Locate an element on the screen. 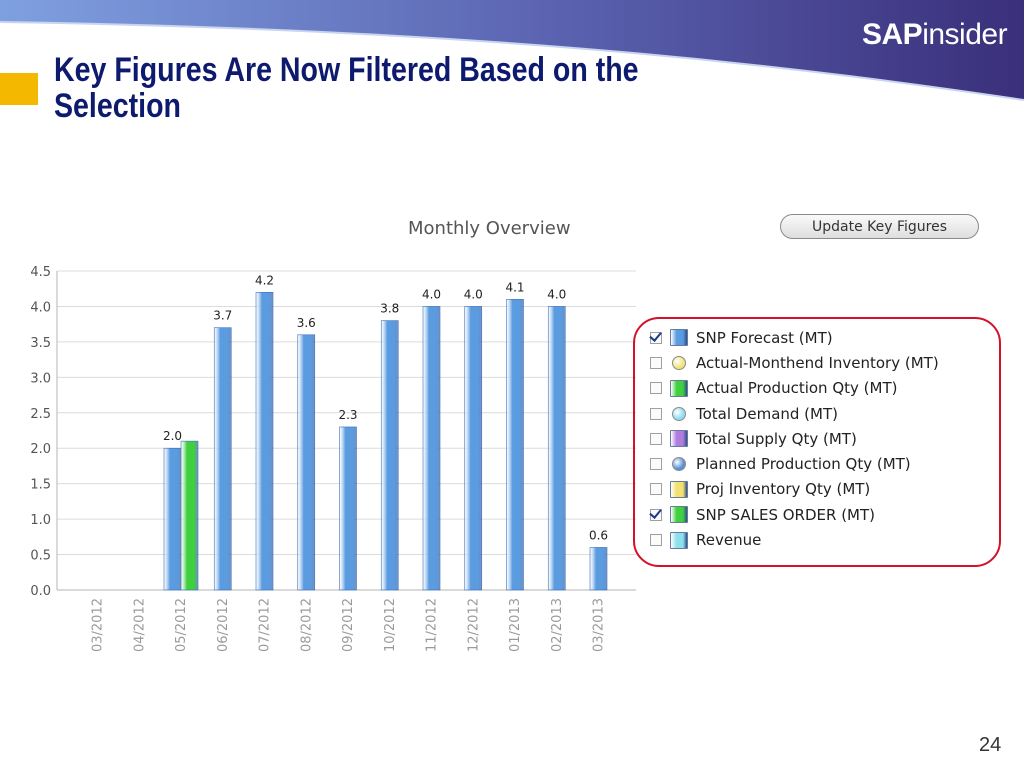 Image resolution: width=1024 pixels, height=768 pixels. legend-item: SNP SALES ORDER (MT) is located at coordinates (794, 514).